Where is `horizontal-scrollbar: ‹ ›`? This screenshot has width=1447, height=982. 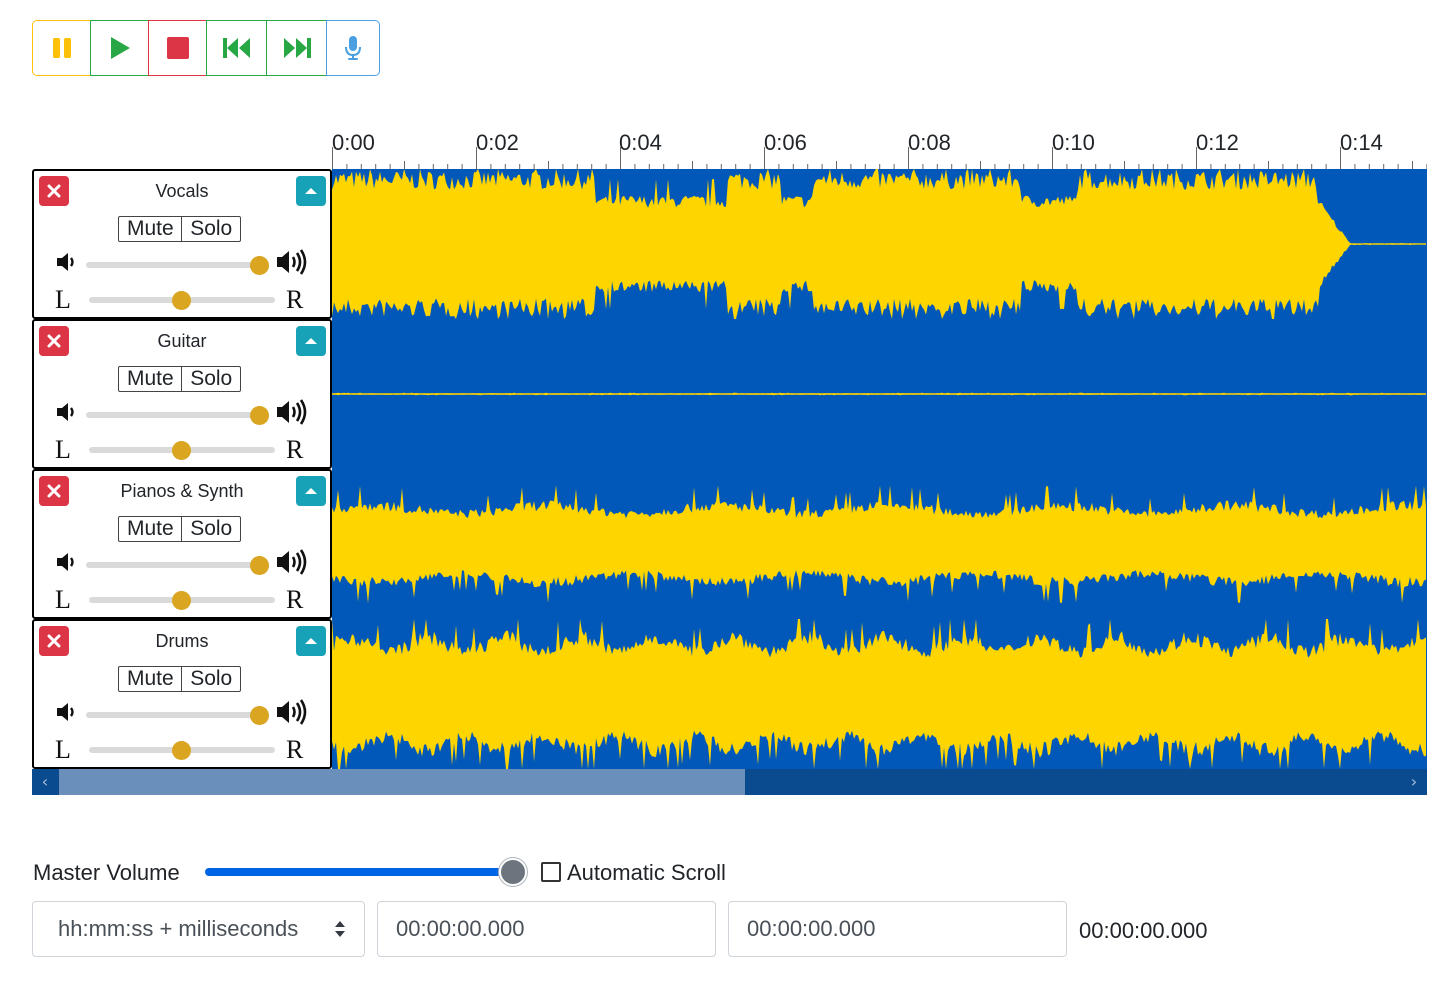
horizontal-scrollbar: ‹ › is located at coordinates (729, 782).